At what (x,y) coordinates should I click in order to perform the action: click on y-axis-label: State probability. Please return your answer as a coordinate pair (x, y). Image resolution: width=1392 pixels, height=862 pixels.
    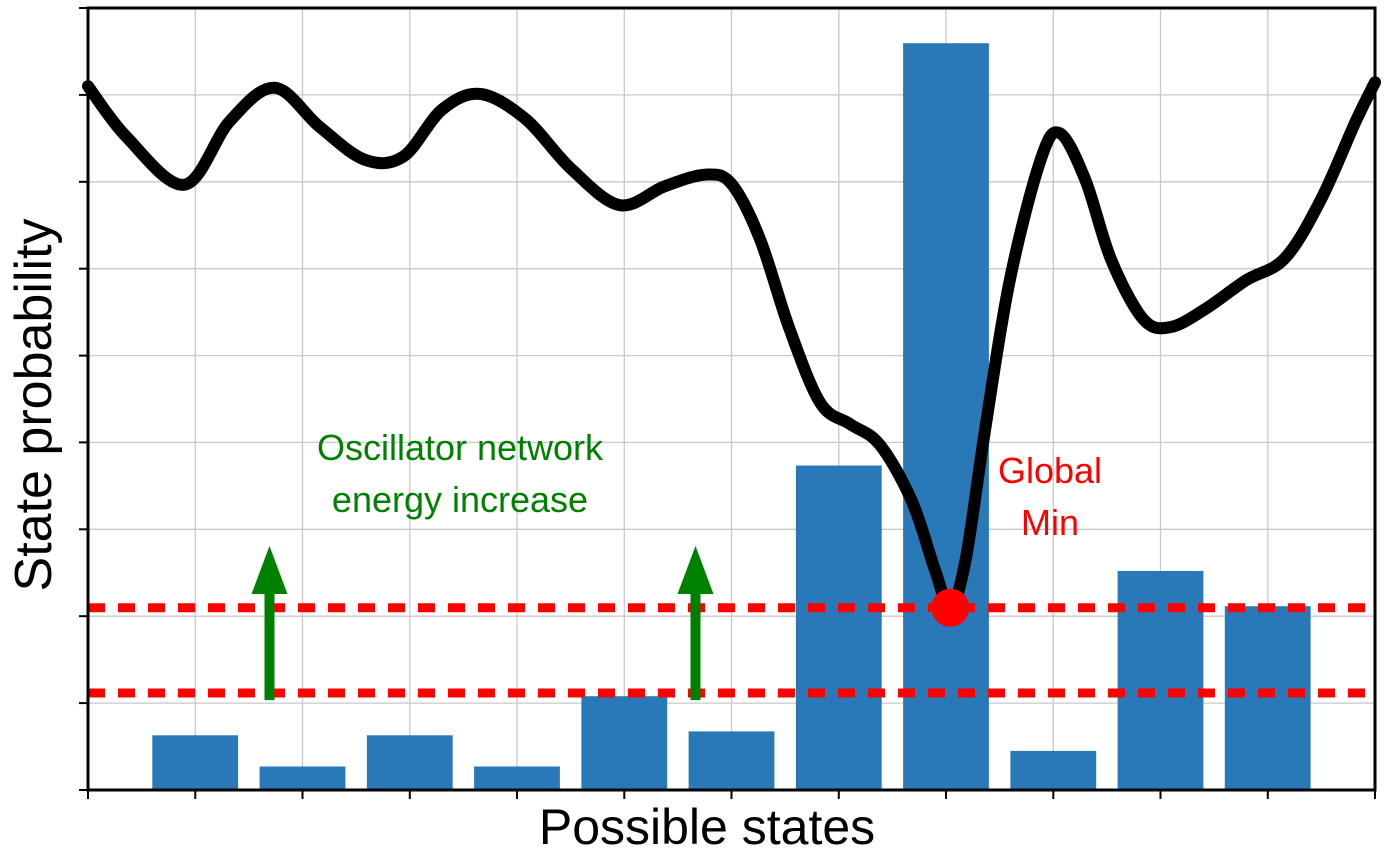
    Looking at the image, I should click on (34, 405).